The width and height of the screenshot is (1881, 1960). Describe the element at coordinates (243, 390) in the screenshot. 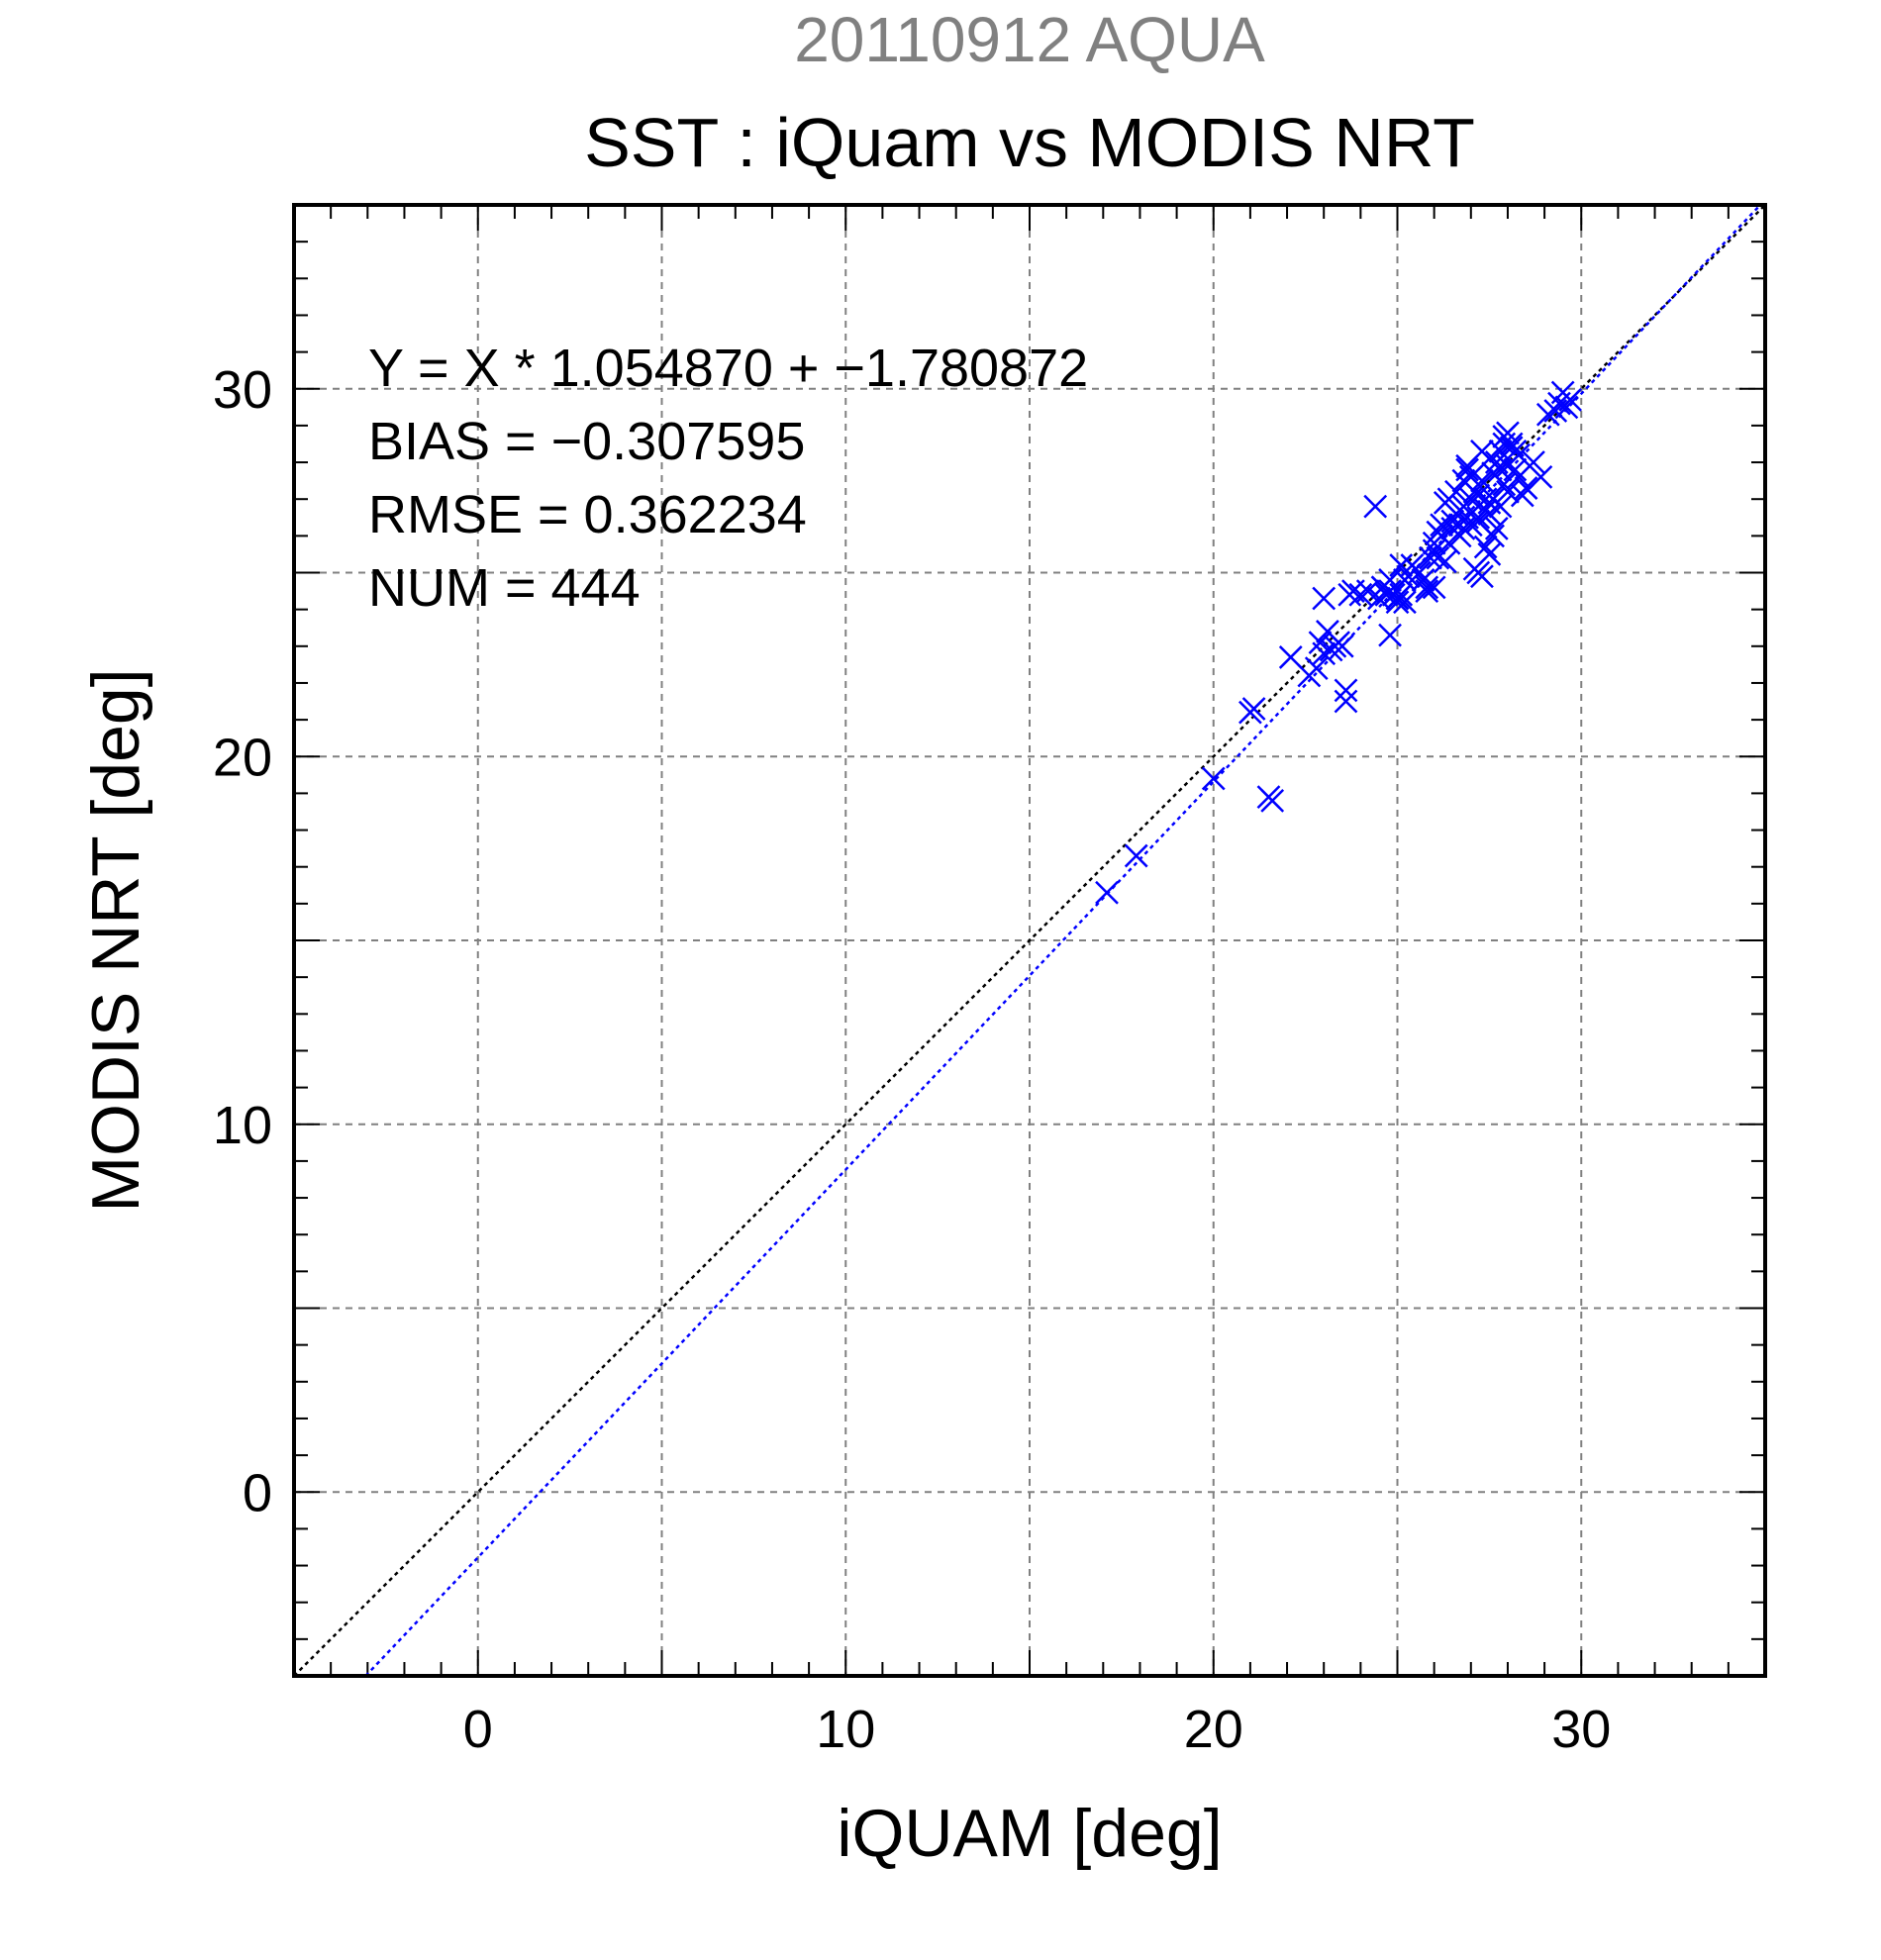

I see `y-tick-label: 30` at that location.